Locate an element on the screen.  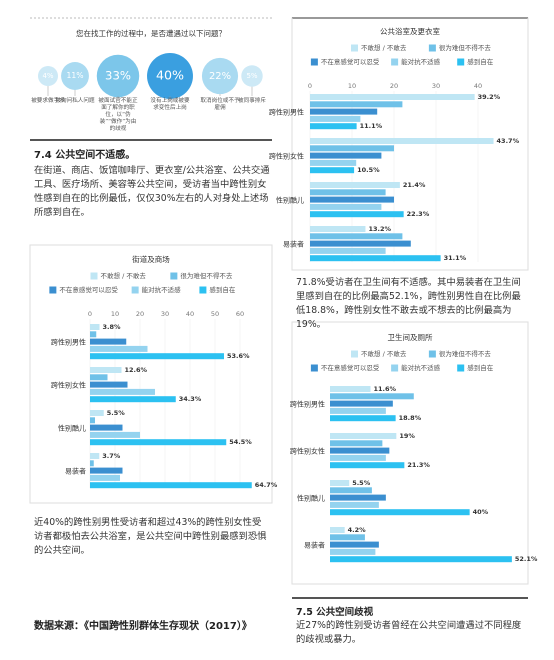
value-label: 31.1% is located at coordinates (455, 258).